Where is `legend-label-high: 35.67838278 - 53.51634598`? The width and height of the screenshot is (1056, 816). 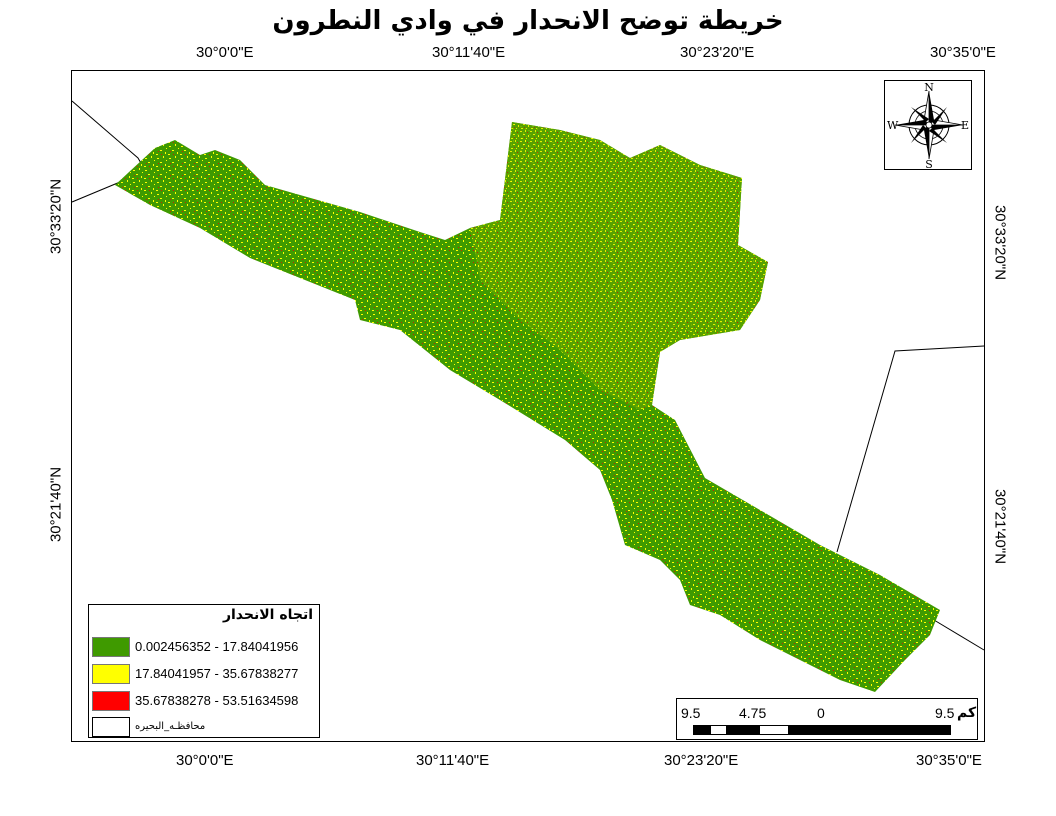 legend-label-high: 35.67838278 - 53.51634598 is located at coordinates (217, 700).